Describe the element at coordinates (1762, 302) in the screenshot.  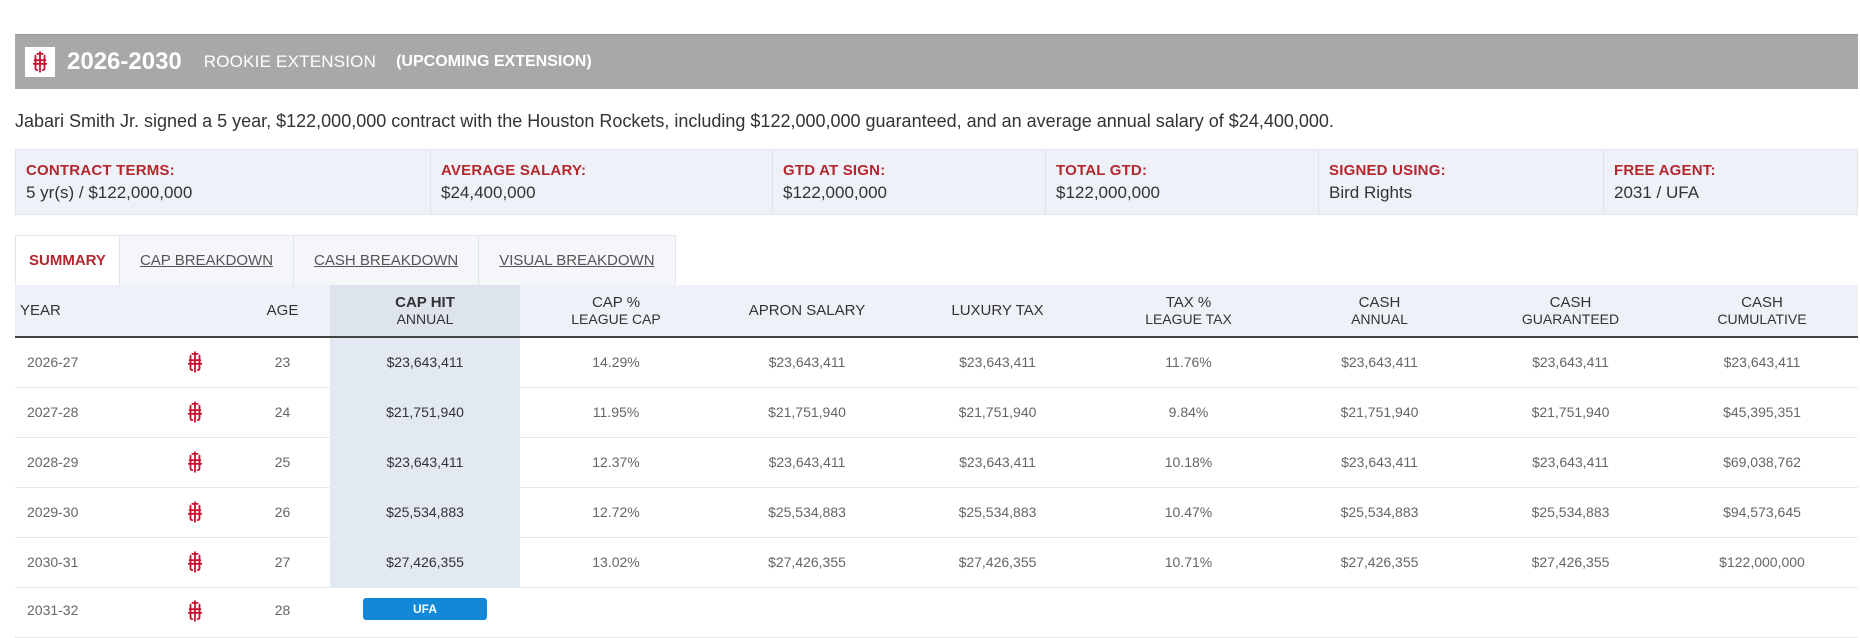
I see `col-cash-cum-title: CASH` at that location.